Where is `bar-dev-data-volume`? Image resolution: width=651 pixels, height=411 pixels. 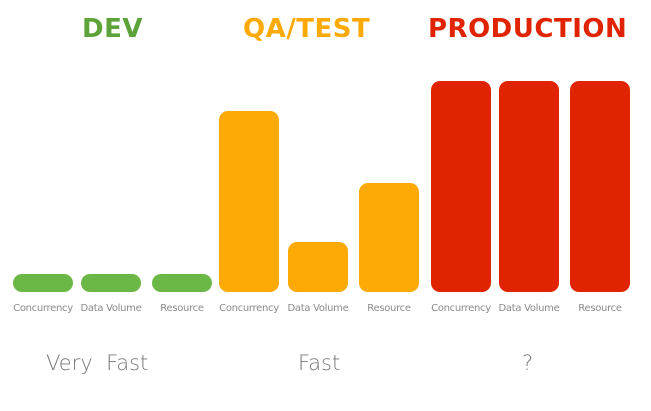 bar-dev-data-volume is located at coordinates (111, 283).